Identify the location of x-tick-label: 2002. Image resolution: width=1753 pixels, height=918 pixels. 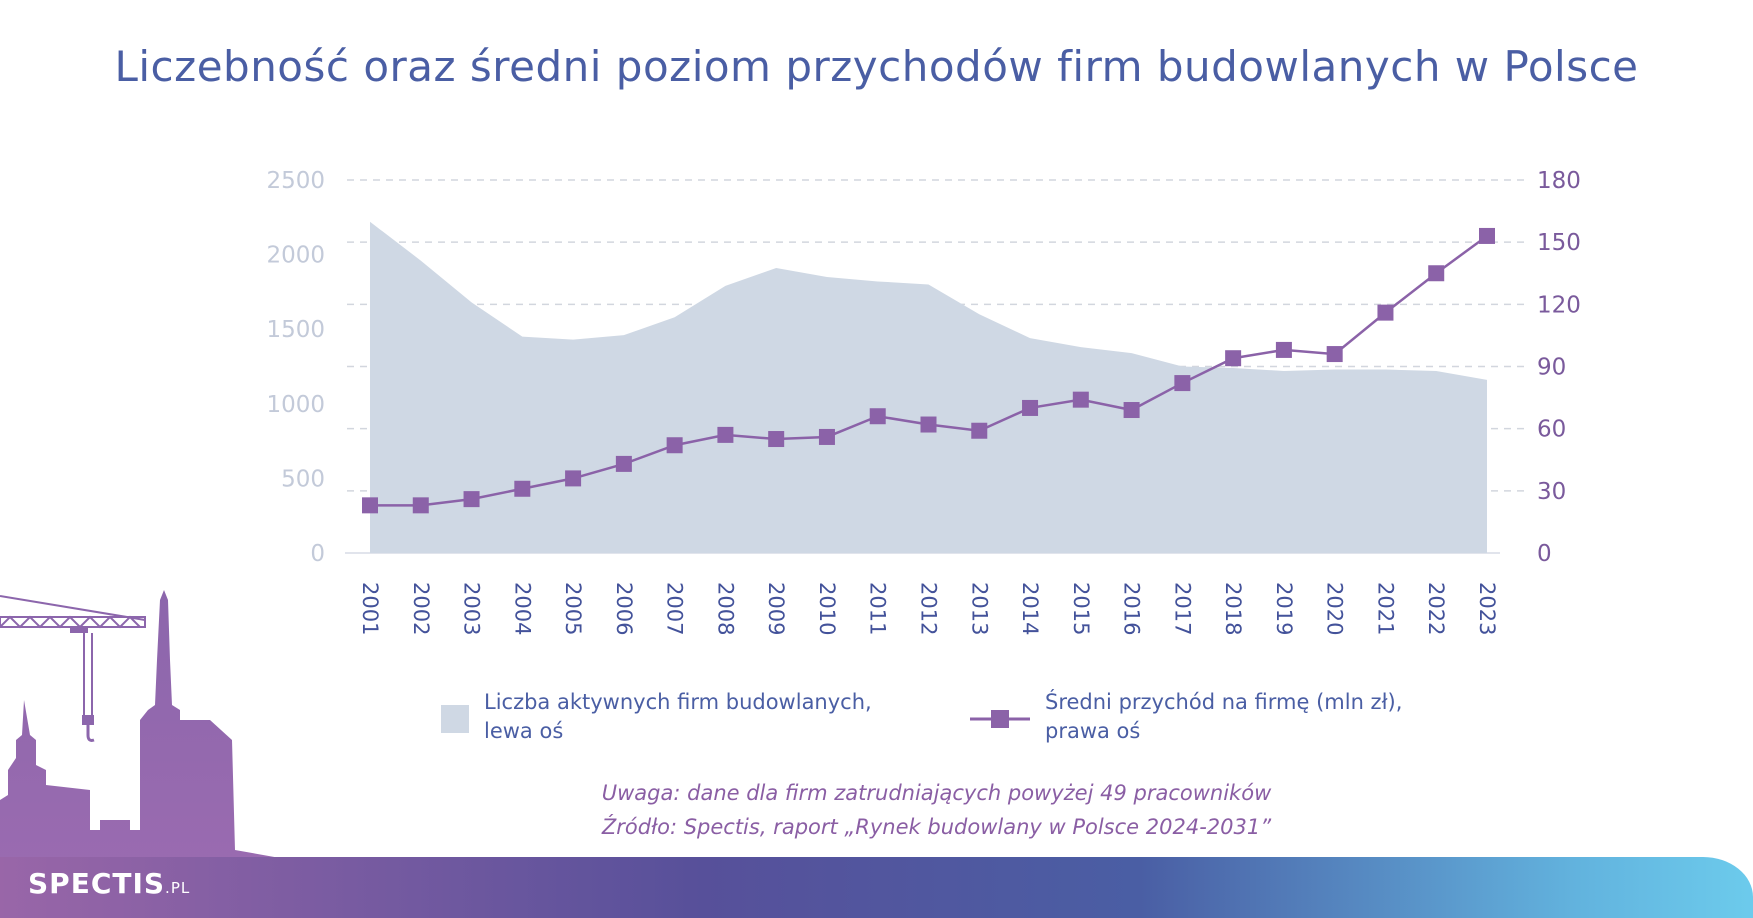
(421, 608).